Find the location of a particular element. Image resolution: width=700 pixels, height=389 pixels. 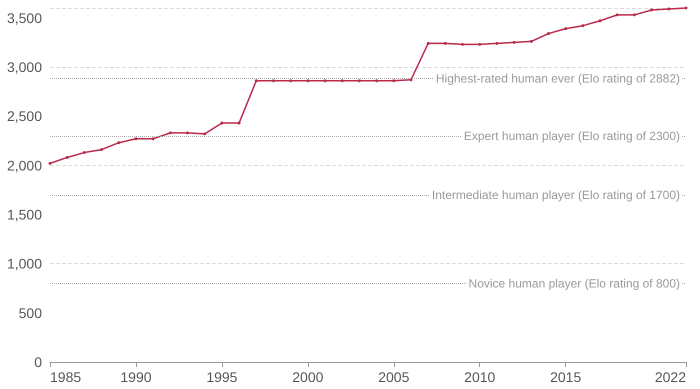

y-tick-label: 2,500 is located at coordinates (24, 116).